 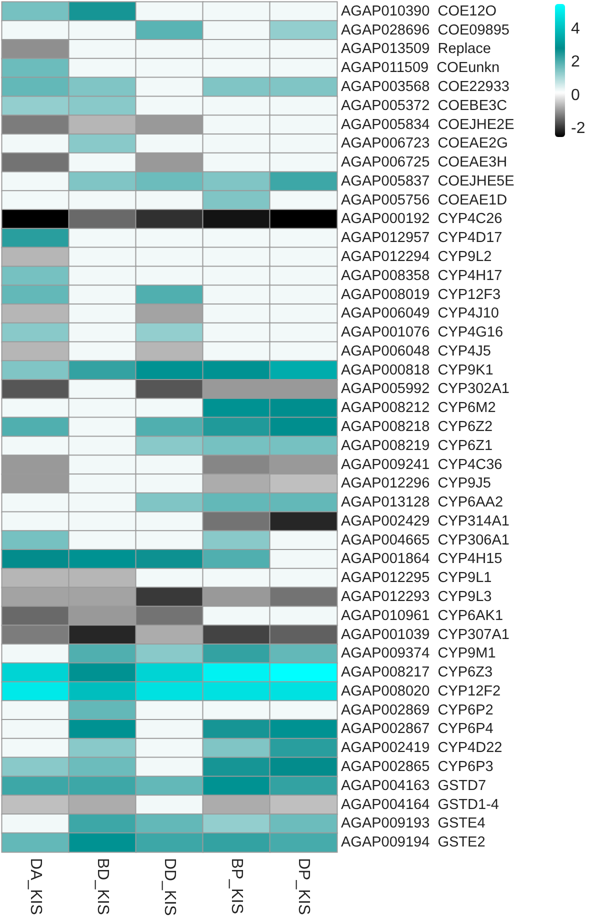 What do you see at coordinates (418, 408) in the screenshot?
I see `y-tick-label: AGAP008212 CYP6M2` at bounding box center [418, 408].